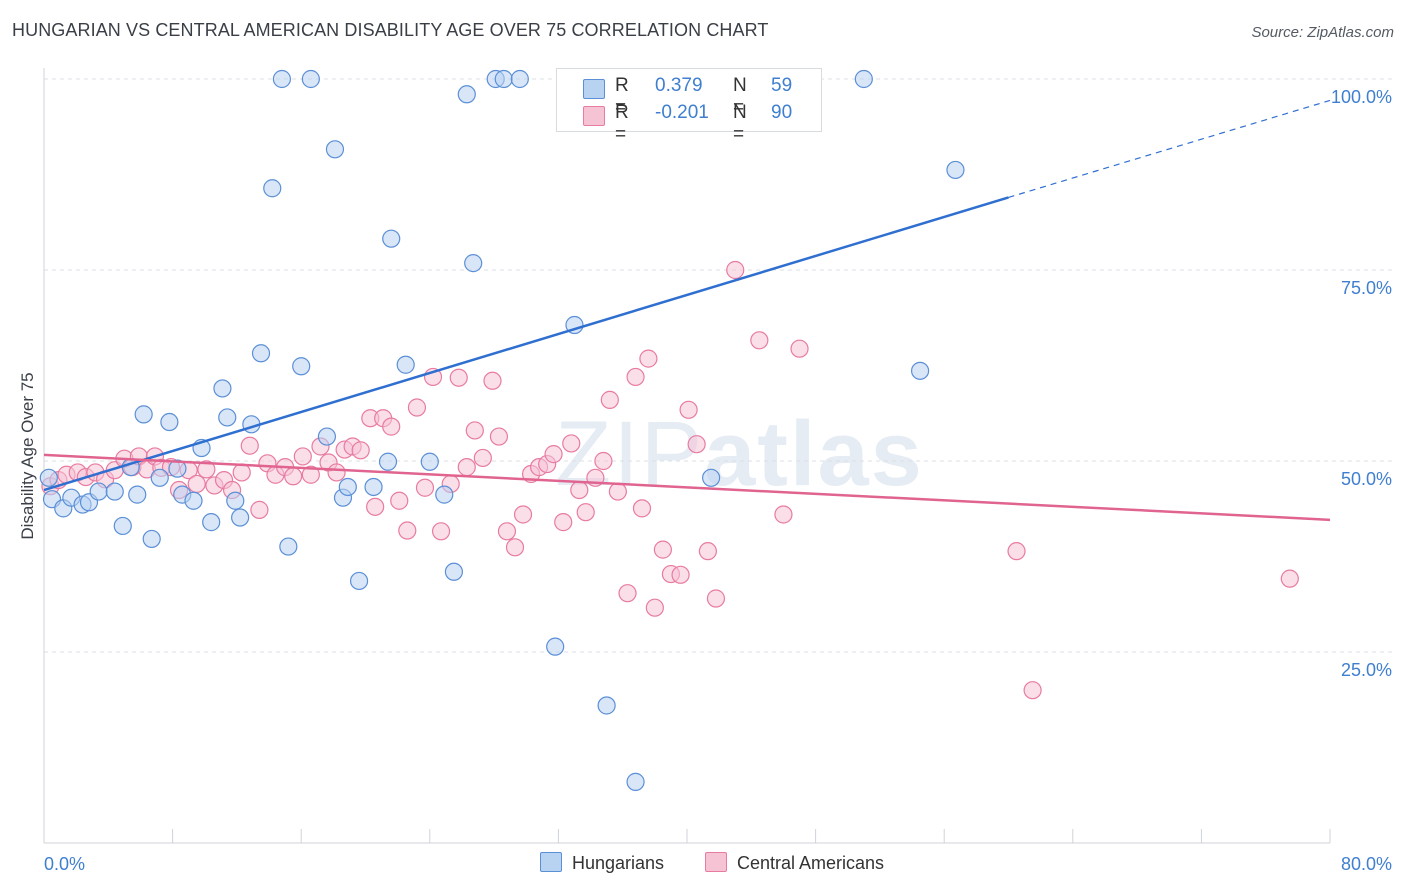 This screenshot has height=892, width=1406. I want to click on legend-n-label: N =, so click(740, 123).